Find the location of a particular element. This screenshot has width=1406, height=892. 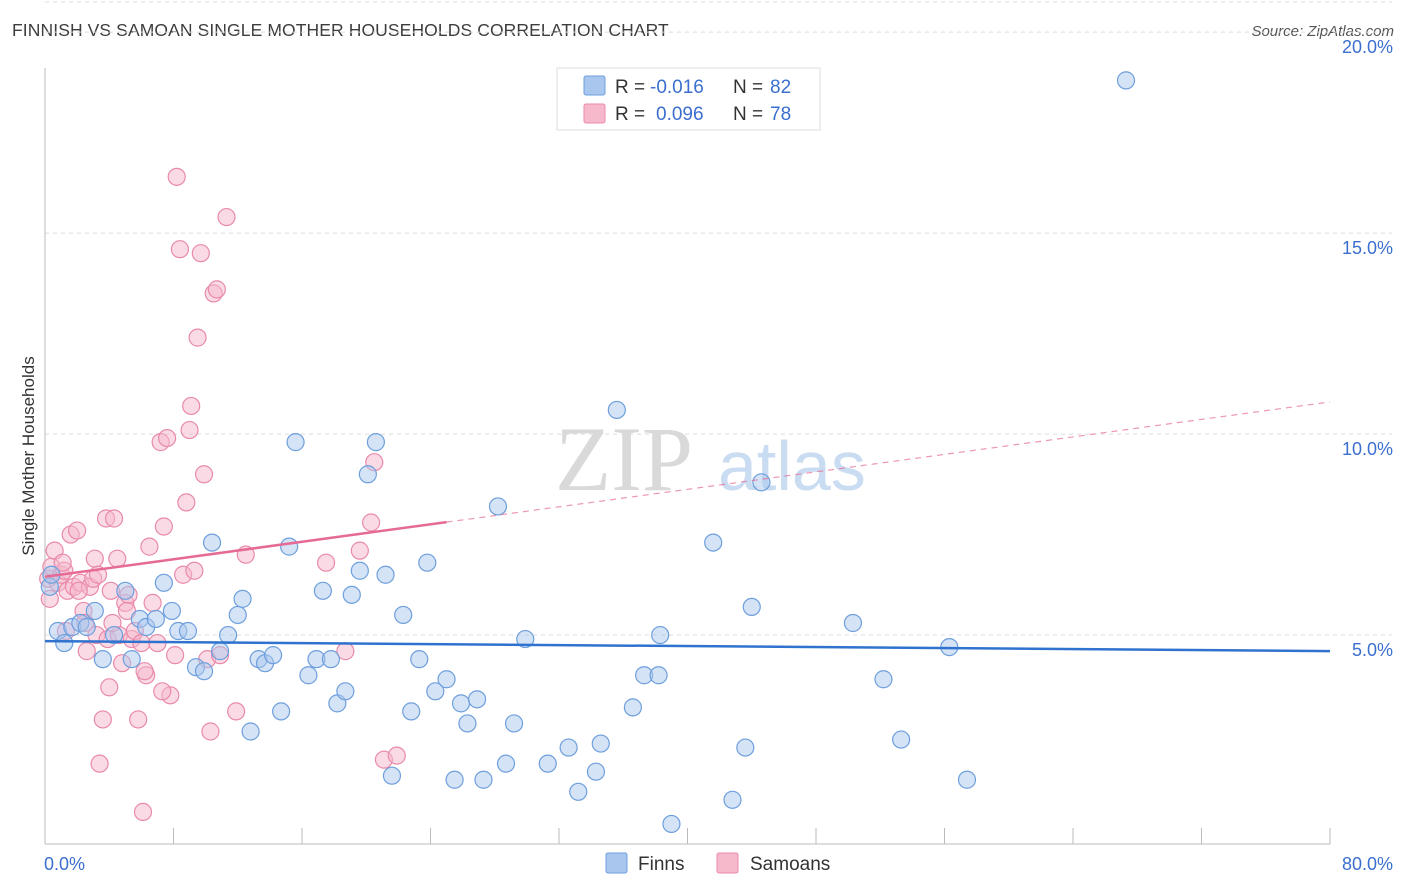

legend-top-finns-r-label: R = is located at coordinates (630, 87).